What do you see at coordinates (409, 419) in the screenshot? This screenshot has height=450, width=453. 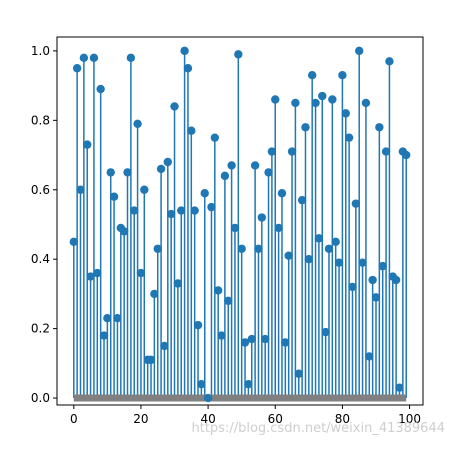 I see `x-tick-label: 100` at bounding box center [409, 419].